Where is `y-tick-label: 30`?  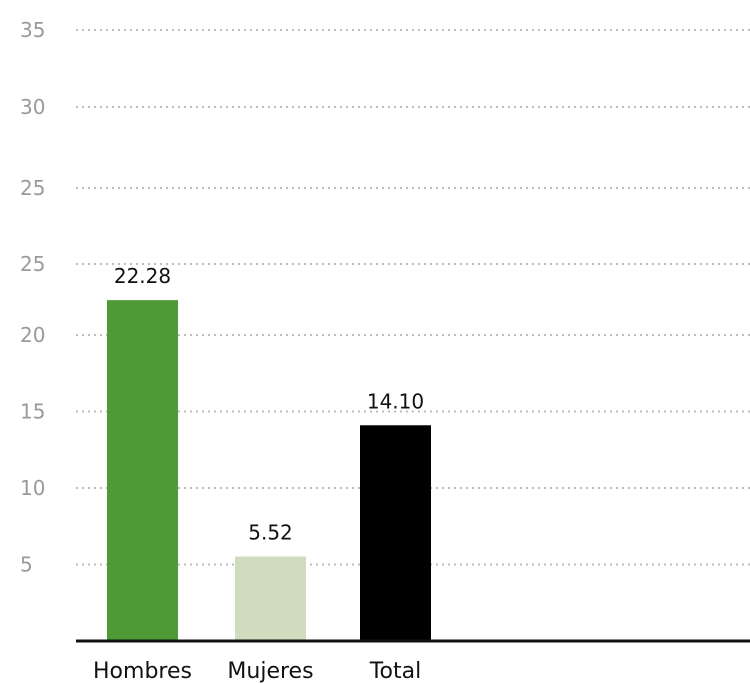 y-tick-label: 30 is located at coordinates (32, 107).